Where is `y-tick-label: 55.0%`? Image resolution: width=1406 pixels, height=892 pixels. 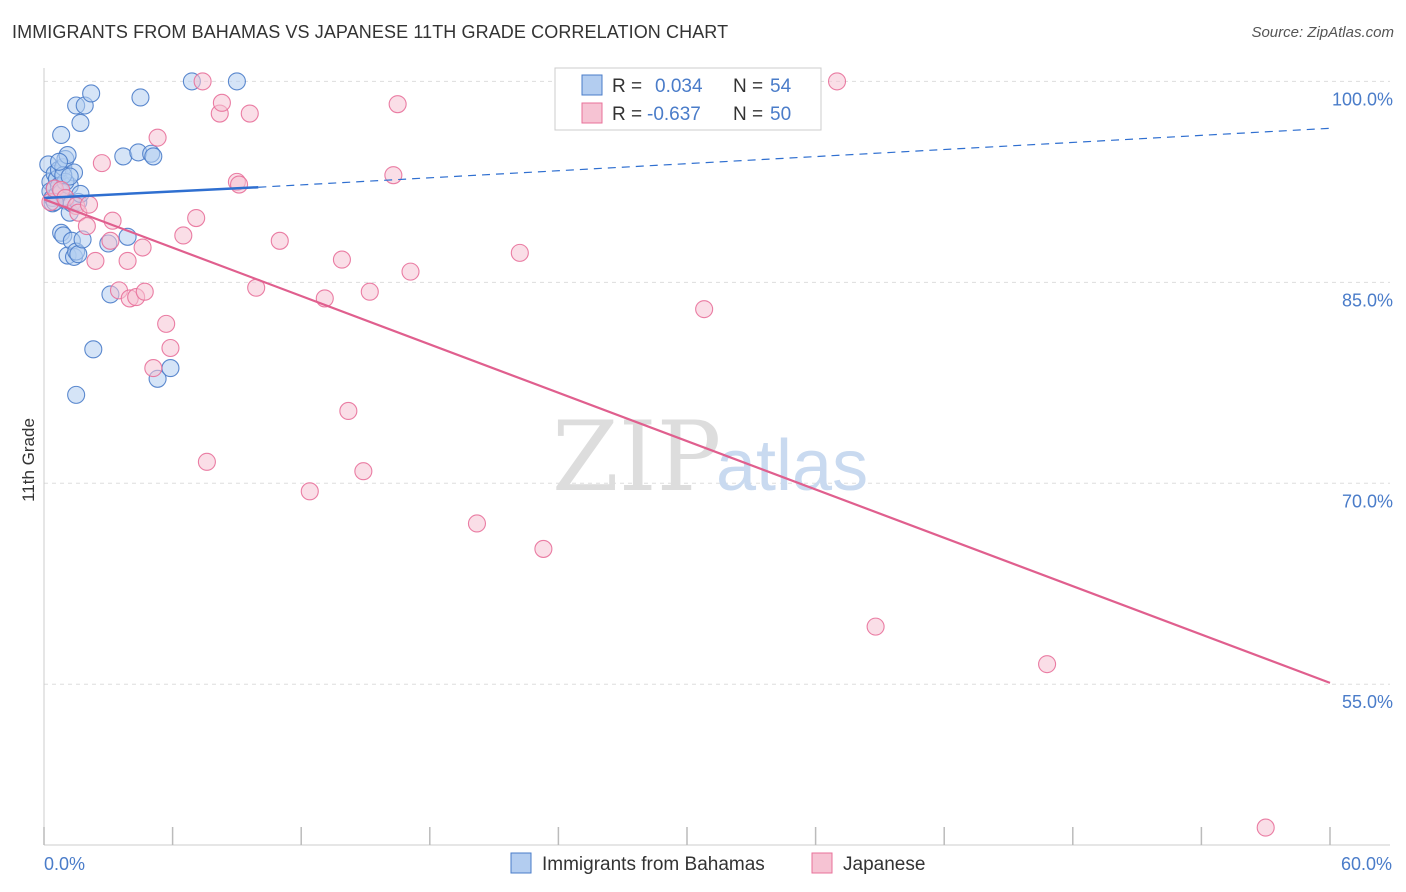 y-tick-label: 55.0% is located at coordinates (1367, 702).